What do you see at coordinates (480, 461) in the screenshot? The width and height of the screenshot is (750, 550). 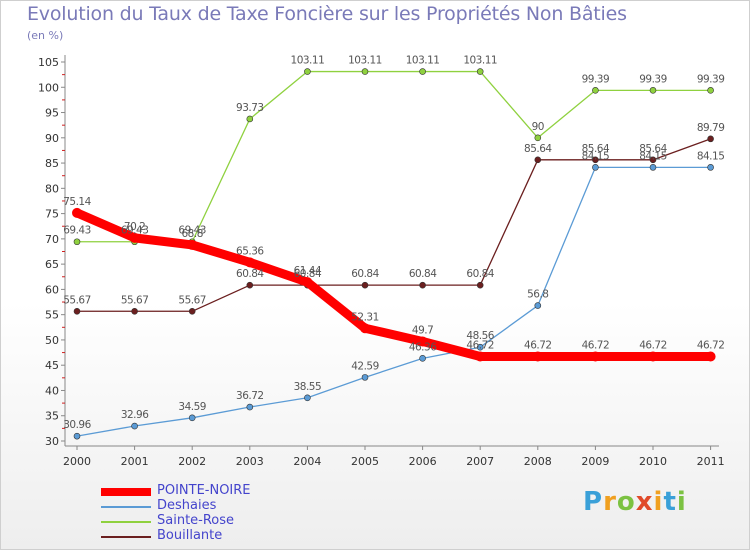 I see `x-tick-label: 2007` at bounding box center [480, 461].